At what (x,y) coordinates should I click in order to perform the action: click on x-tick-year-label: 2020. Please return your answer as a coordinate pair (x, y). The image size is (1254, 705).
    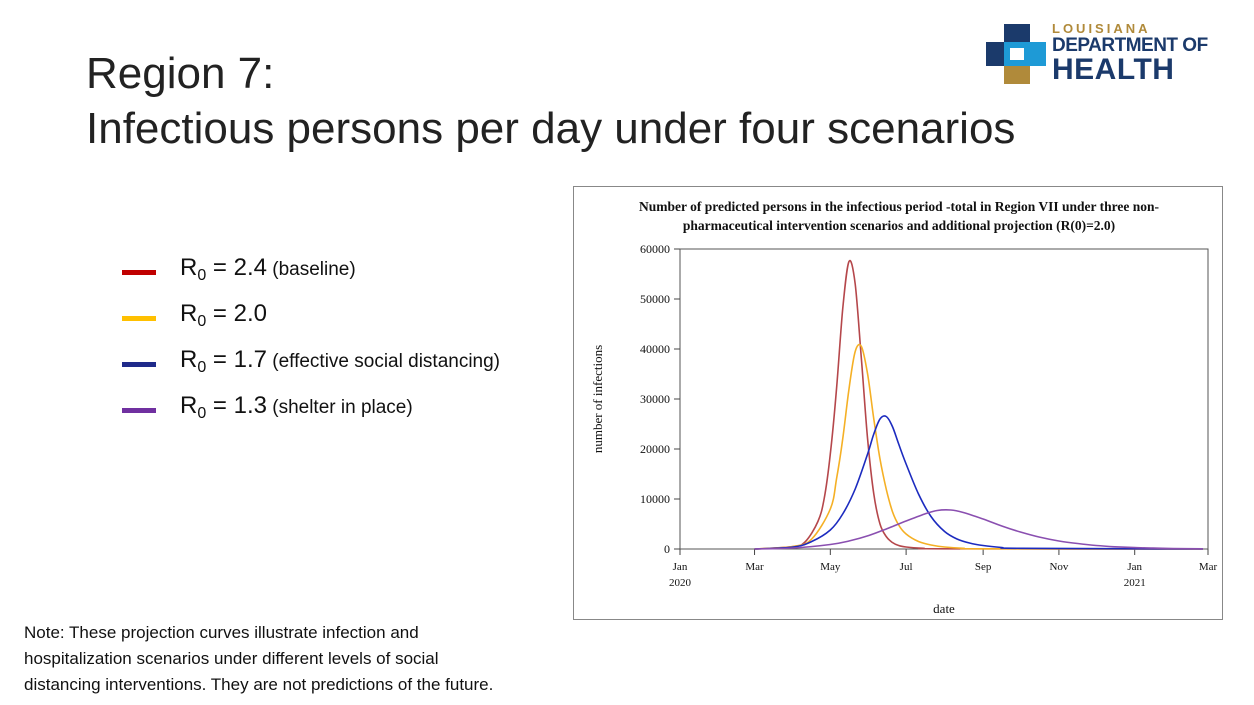
    Looking at the image, I should click on (680, 583).